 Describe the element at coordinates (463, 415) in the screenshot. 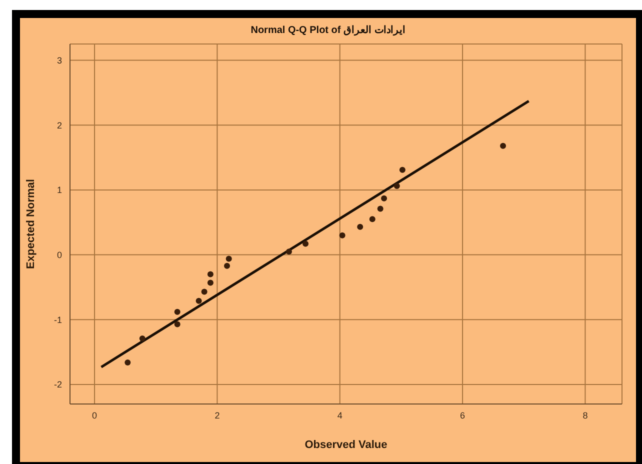

I see `x-tick-label: 6` at that location.